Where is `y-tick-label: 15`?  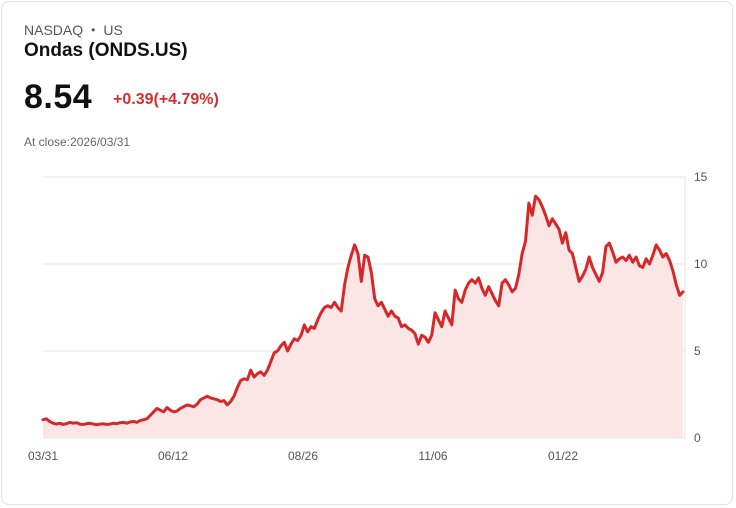
y-tick-label: 15 is located at coordinates (701, 177).